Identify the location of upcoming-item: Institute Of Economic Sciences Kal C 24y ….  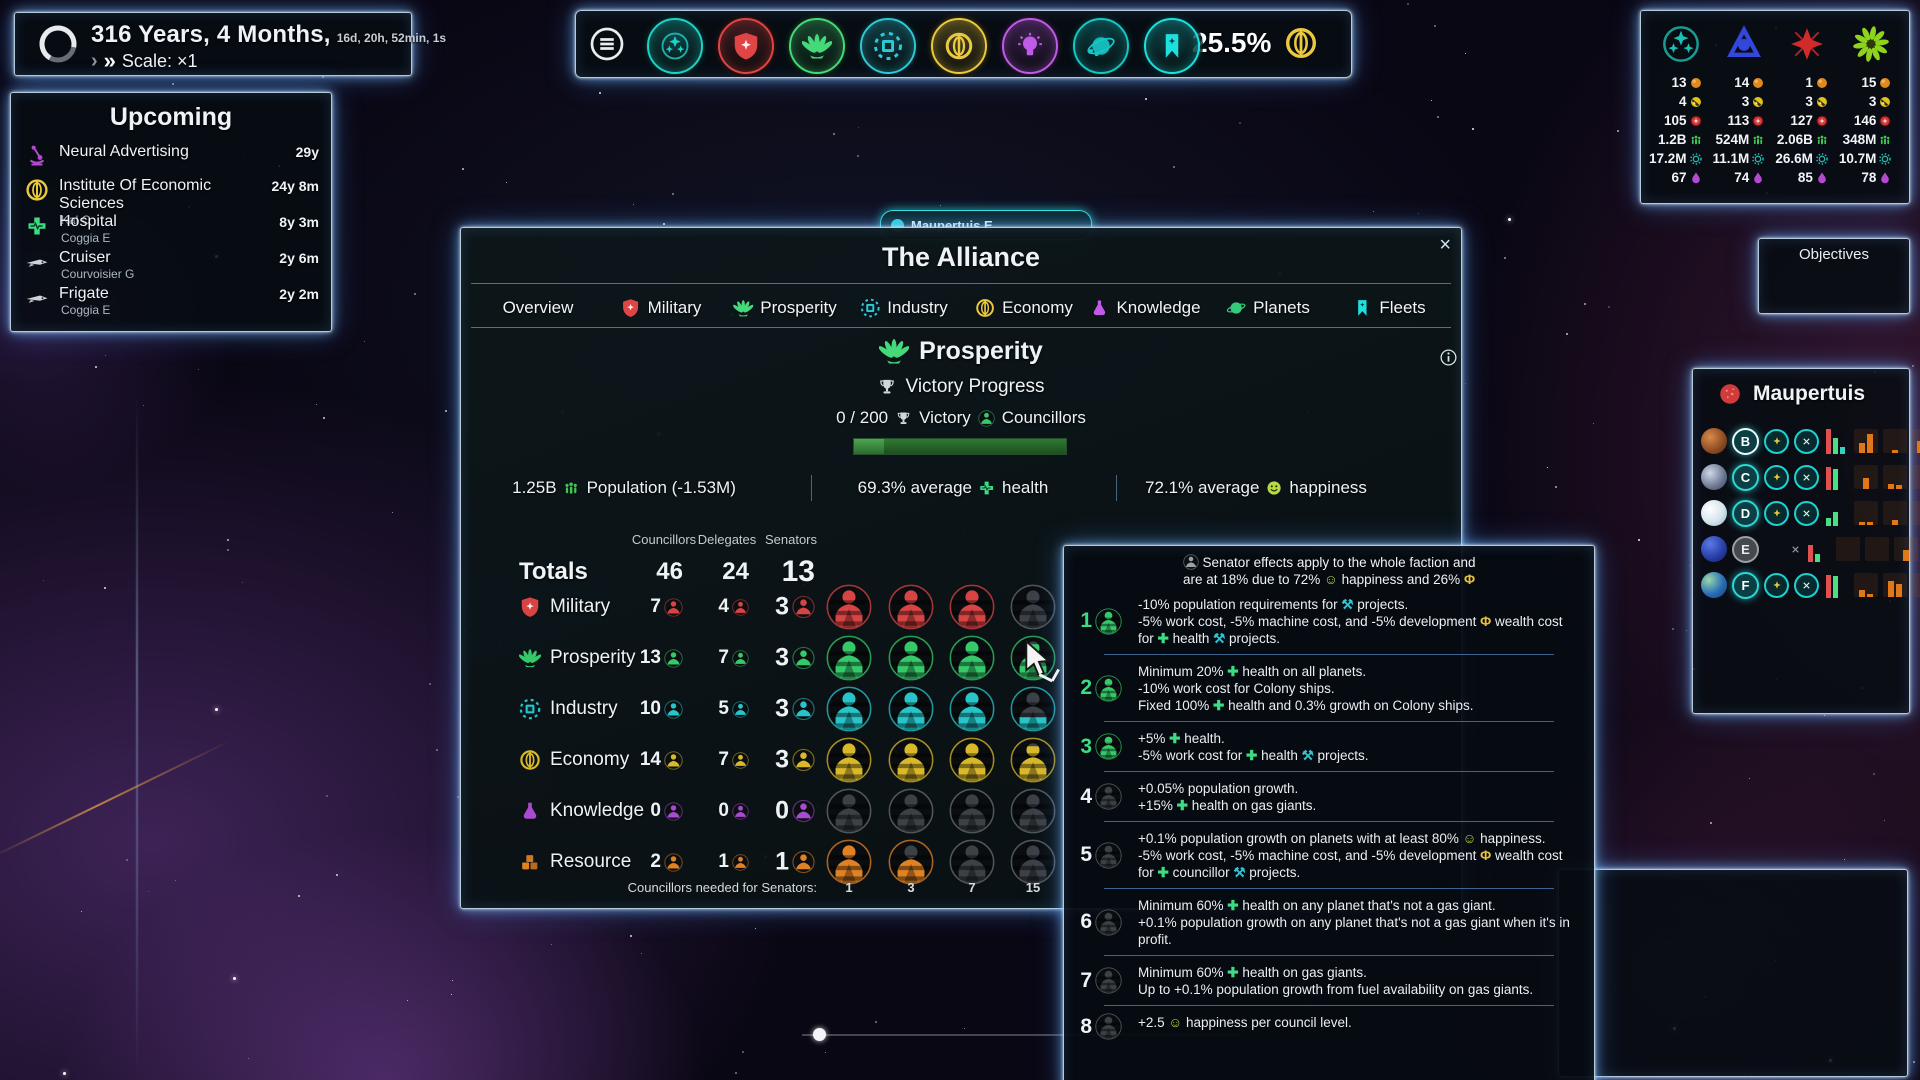
(172, 202).